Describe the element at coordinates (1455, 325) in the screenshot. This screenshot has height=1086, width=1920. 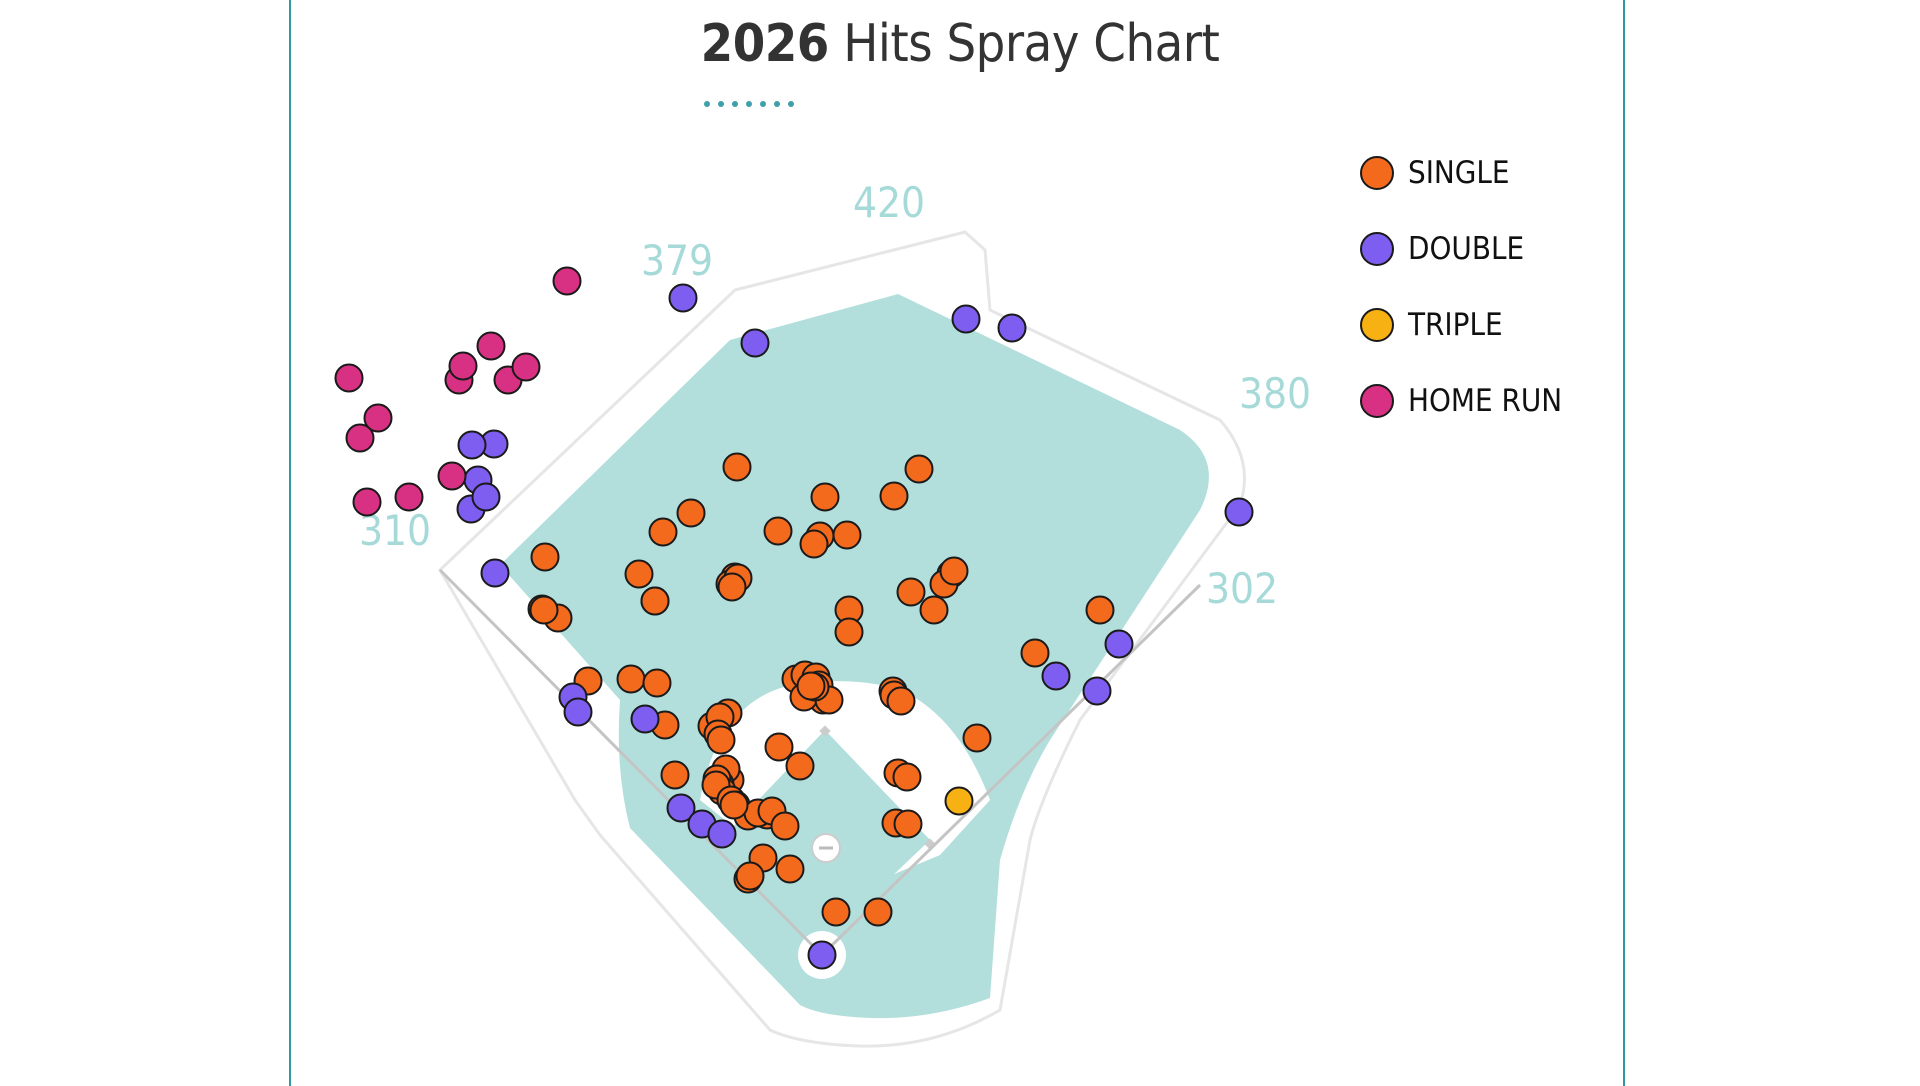
I see `legend-label: TRIPLE` at that location.